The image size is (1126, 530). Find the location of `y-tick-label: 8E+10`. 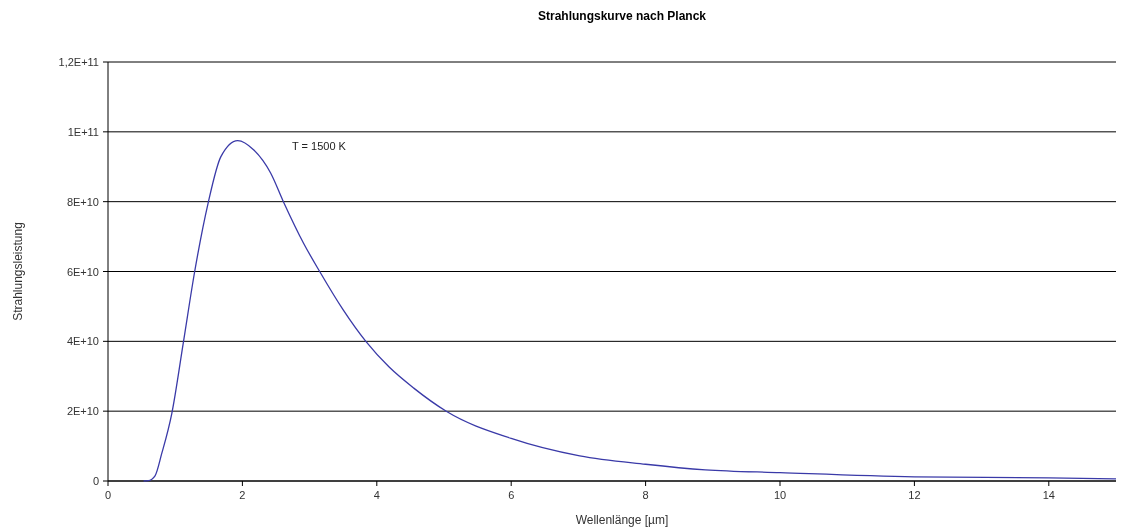

y-tick-label: 8E+10 is located at coordinates (82, 201).